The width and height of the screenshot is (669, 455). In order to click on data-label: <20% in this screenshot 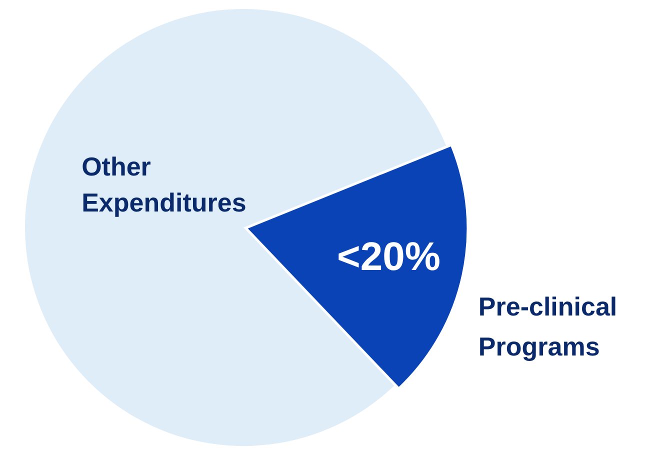, I will do `click(388, 256)`.